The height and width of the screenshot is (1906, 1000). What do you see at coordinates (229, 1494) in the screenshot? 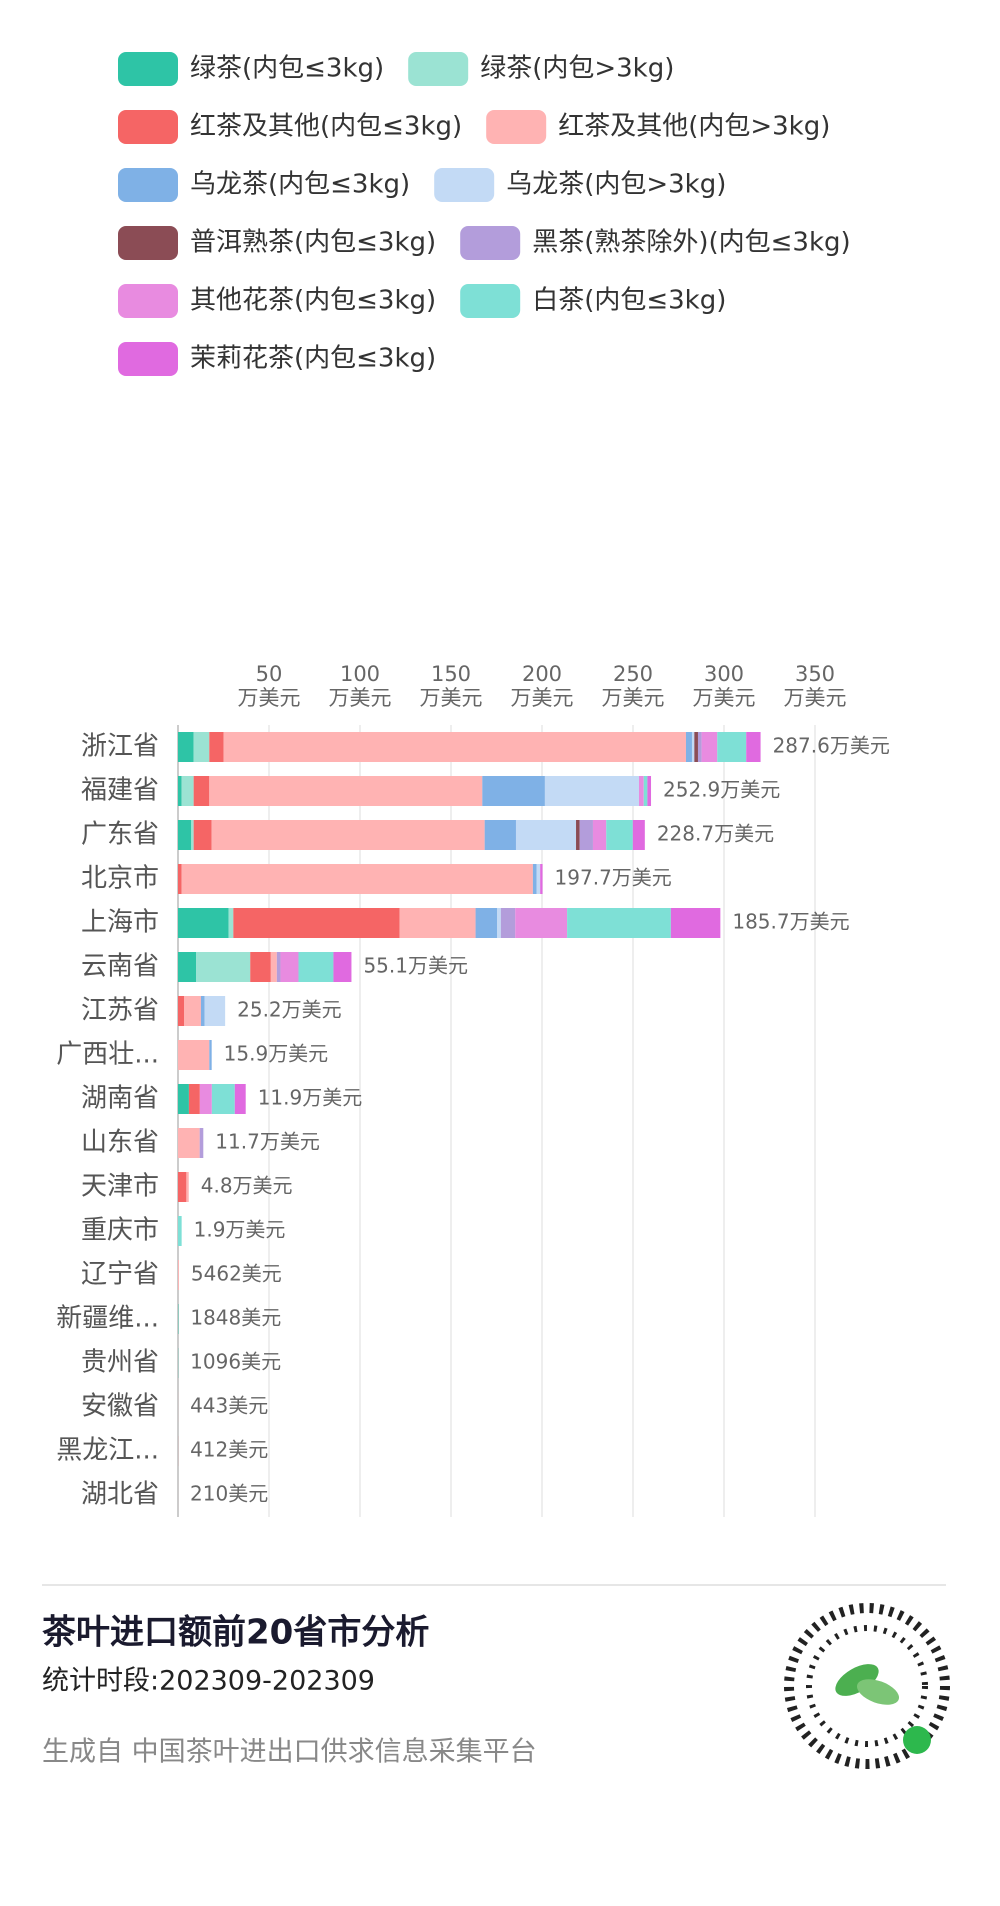
I see `total-label: 210美元` at bounding box center [229, 1494].